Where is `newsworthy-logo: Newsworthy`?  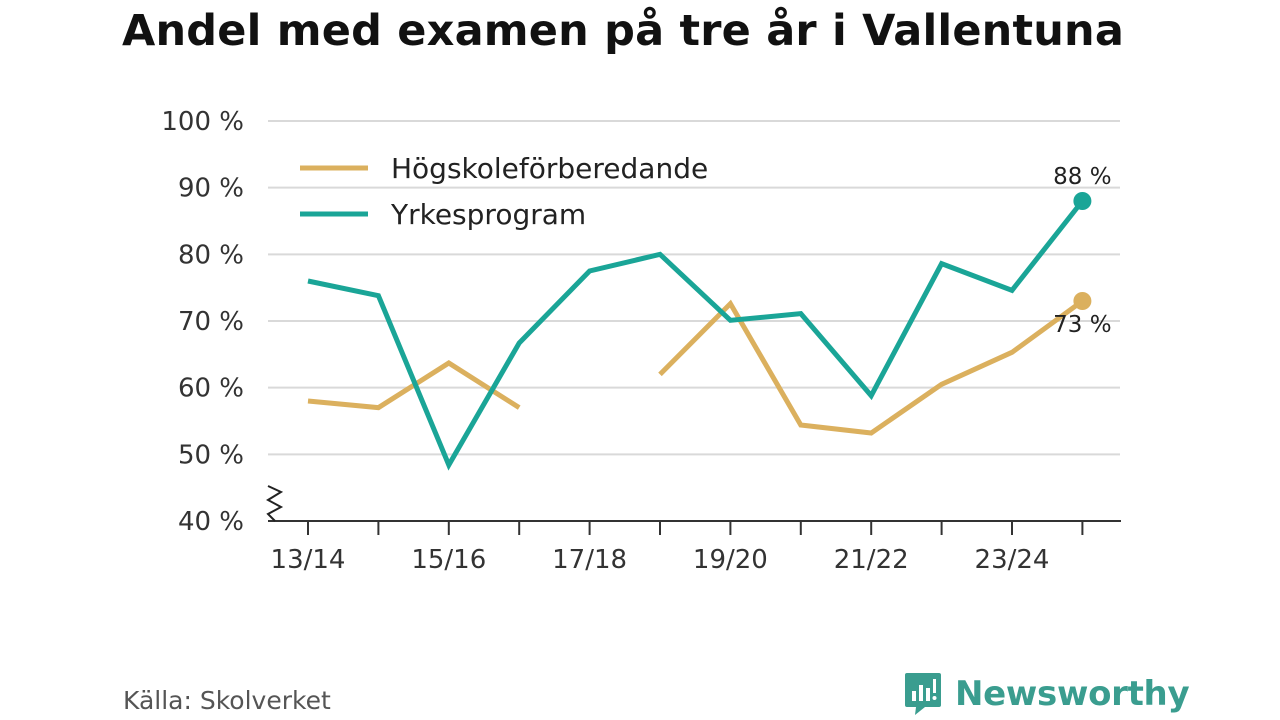
newsworthy-logo: Newsworthy is located at coordinates (1046, 694).